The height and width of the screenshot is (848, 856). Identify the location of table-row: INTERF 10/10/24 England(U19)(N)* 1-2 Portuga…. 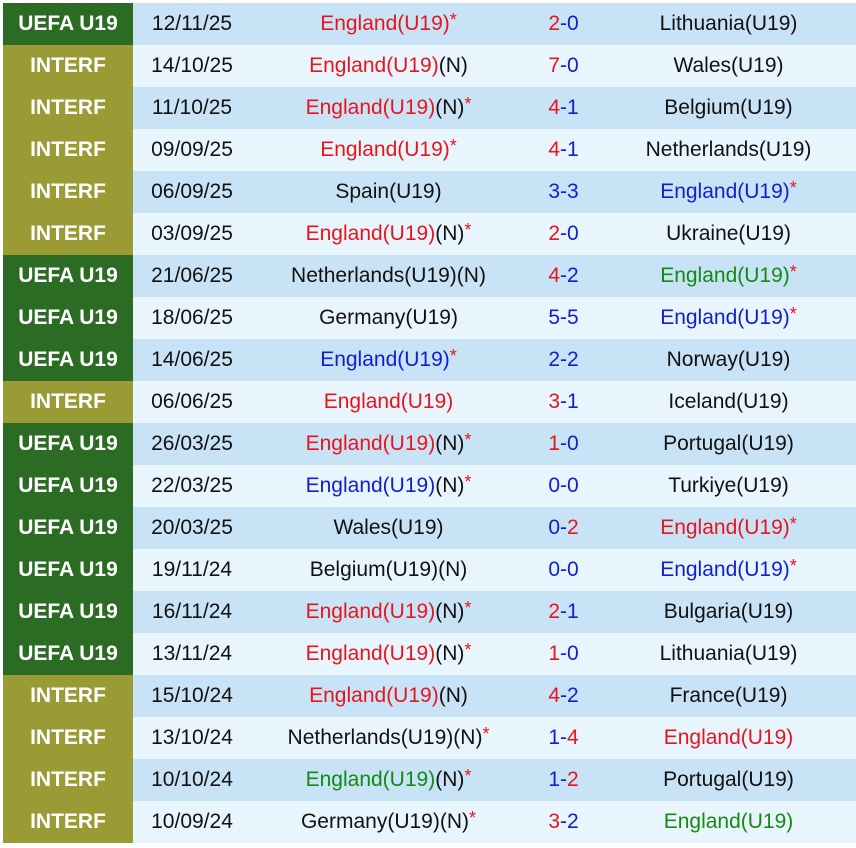
(429, 780).